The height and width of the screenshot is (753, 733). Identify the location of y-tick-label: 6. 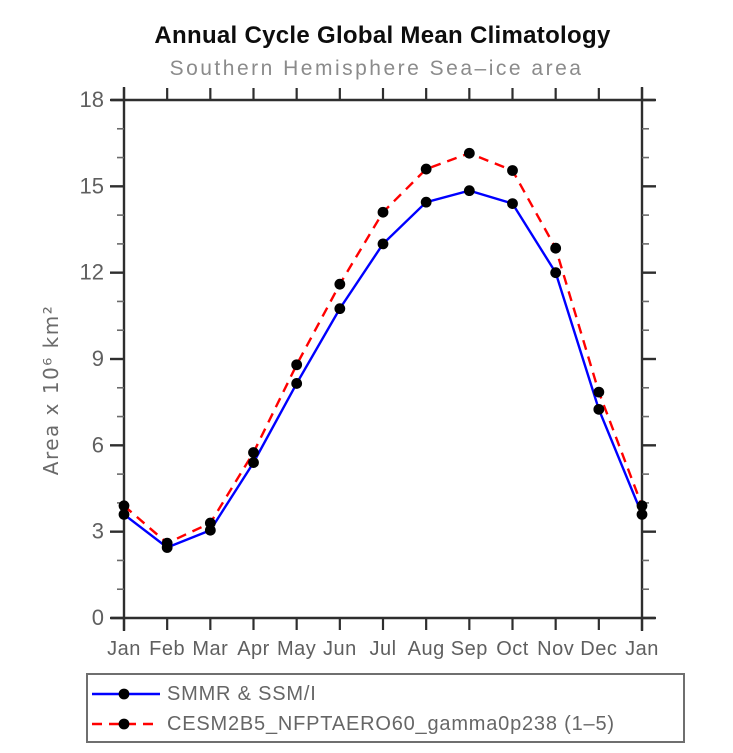
(98, 444).